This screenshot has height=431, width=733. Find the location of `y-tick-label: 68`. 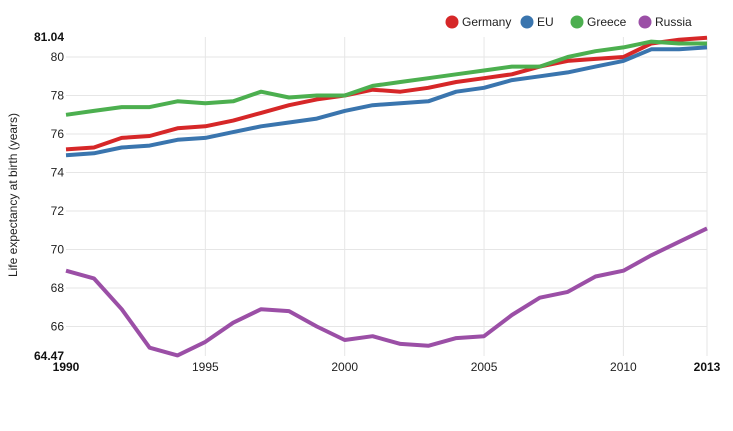

y-tick-label: 68 is located at coordinates (58, 288).